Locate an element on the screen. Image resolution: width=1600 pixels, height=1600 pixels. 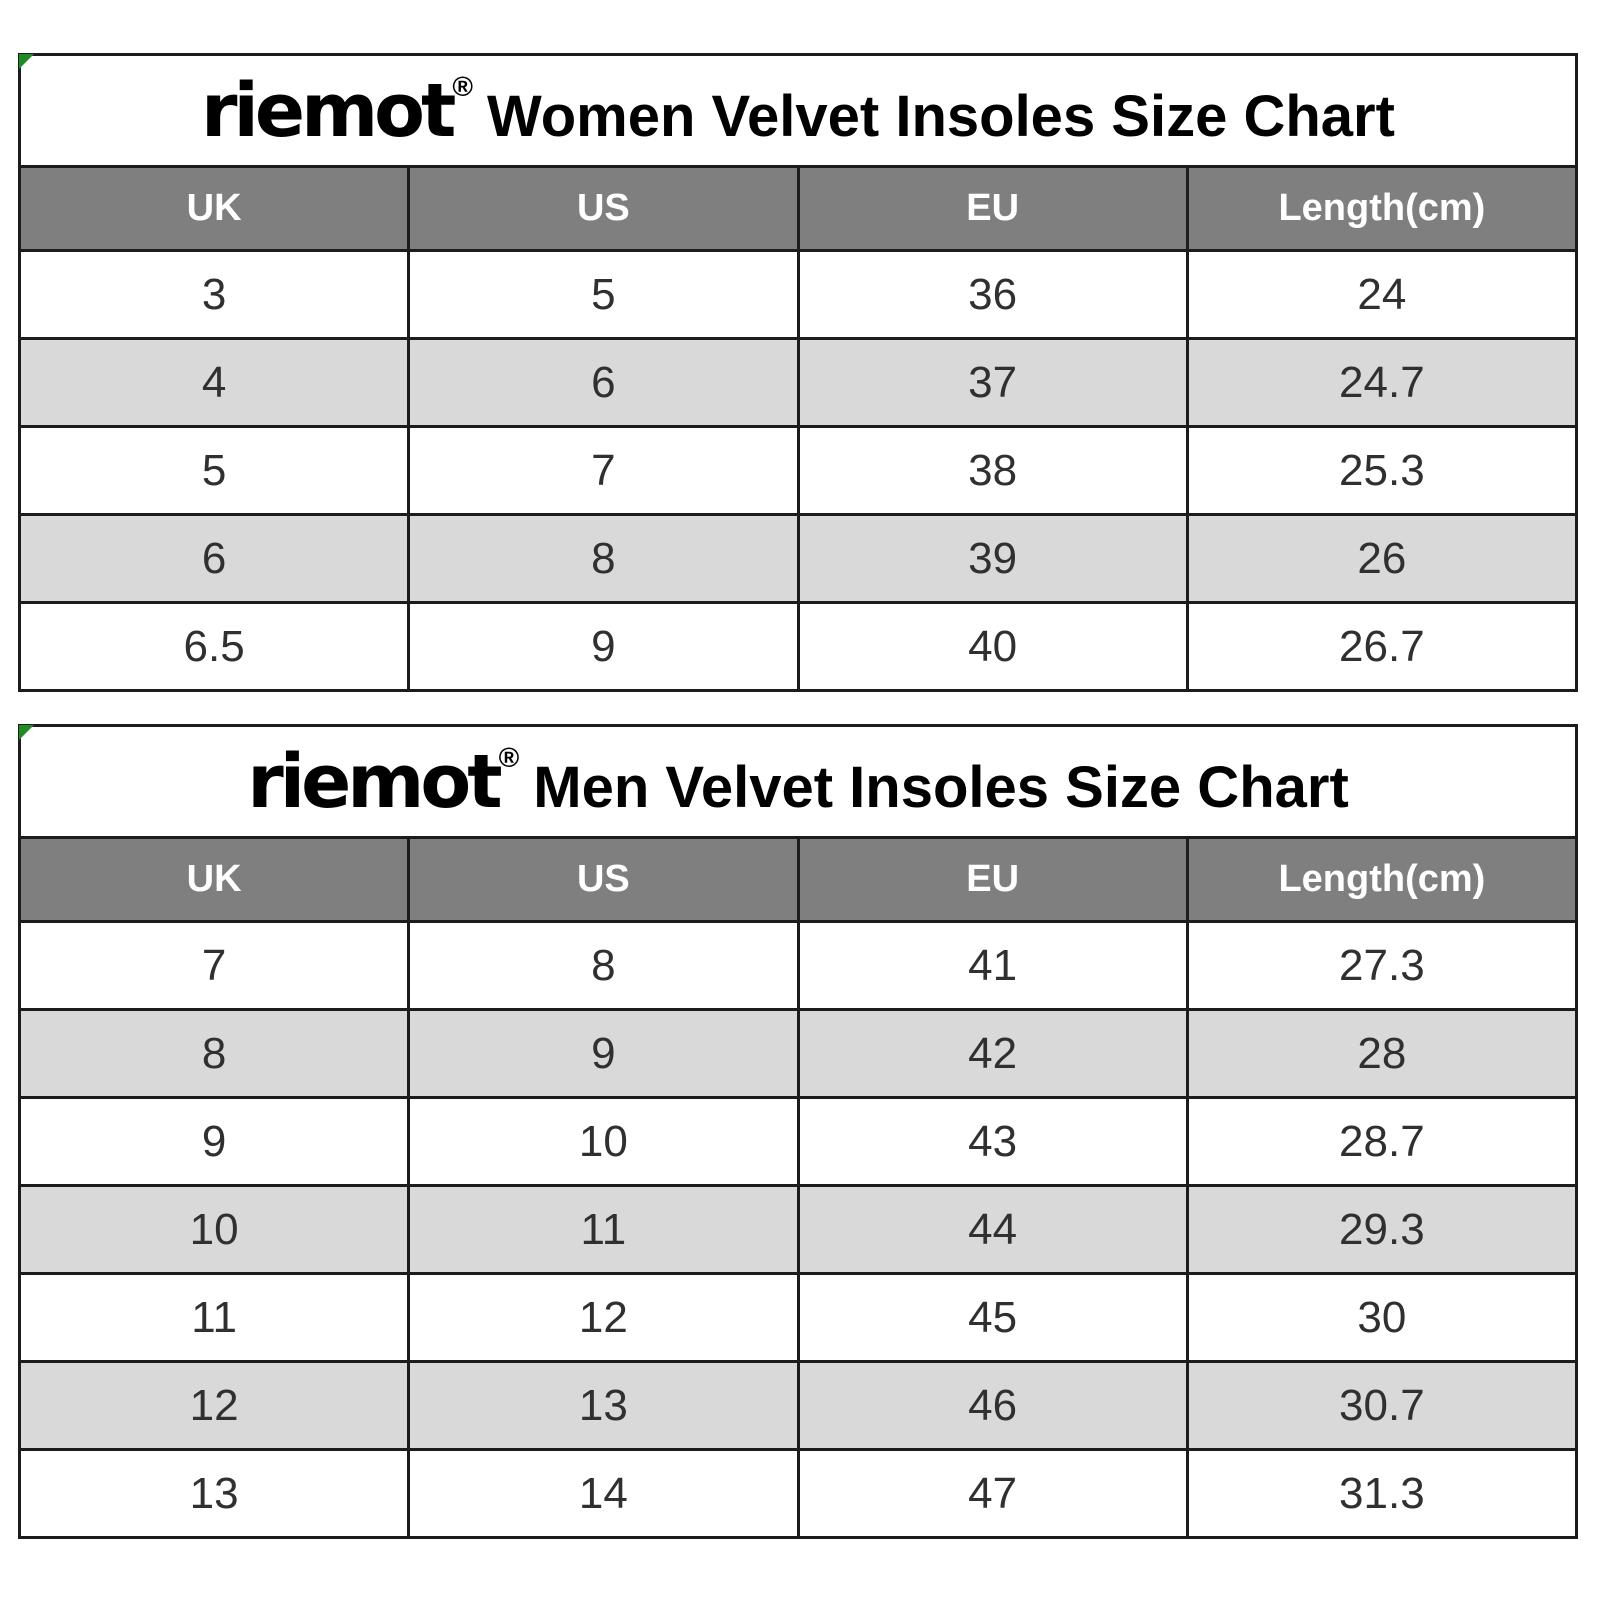
table-row: 12 13 46 30.7 is located at coordinates (798, 1405).